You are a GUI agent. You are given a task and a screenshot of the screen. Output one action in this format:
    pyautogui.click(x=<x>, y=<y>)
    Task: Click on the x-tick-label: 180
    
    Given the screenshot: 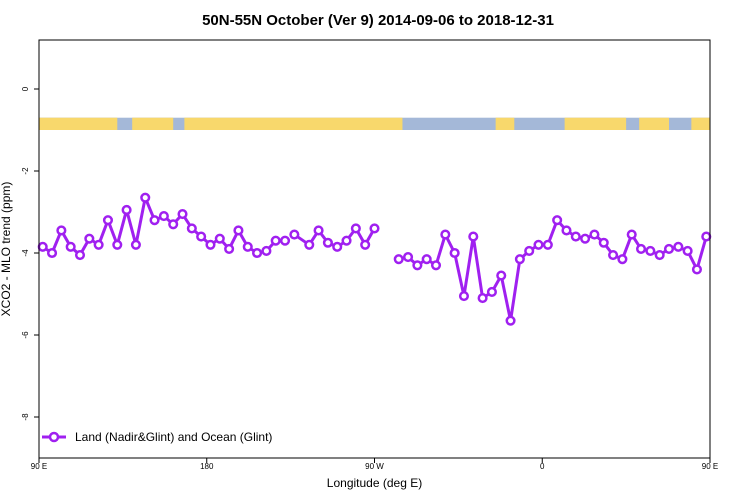 What is the action you would take?
    pyautogui.click(x=207, y=466)
    